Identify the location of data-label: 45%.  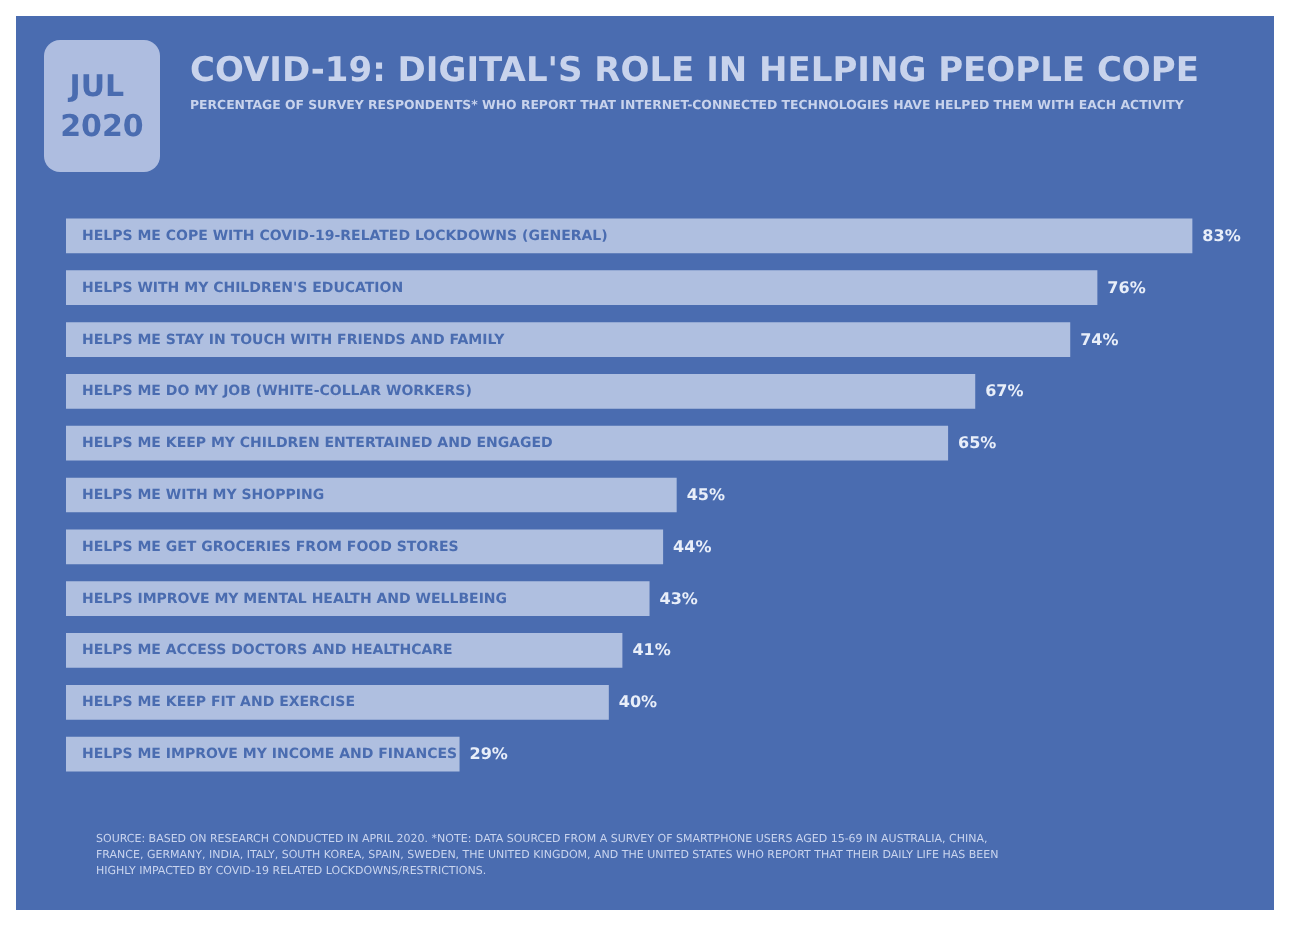
(705, 495).